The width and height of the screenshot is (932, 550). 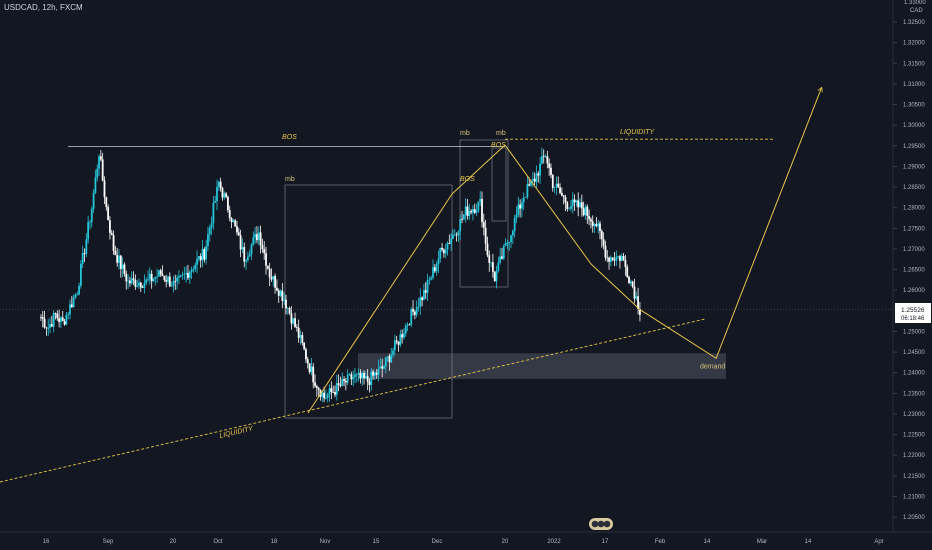 I want to click on time-tick-label: Nov, so click(x=325, y=542).